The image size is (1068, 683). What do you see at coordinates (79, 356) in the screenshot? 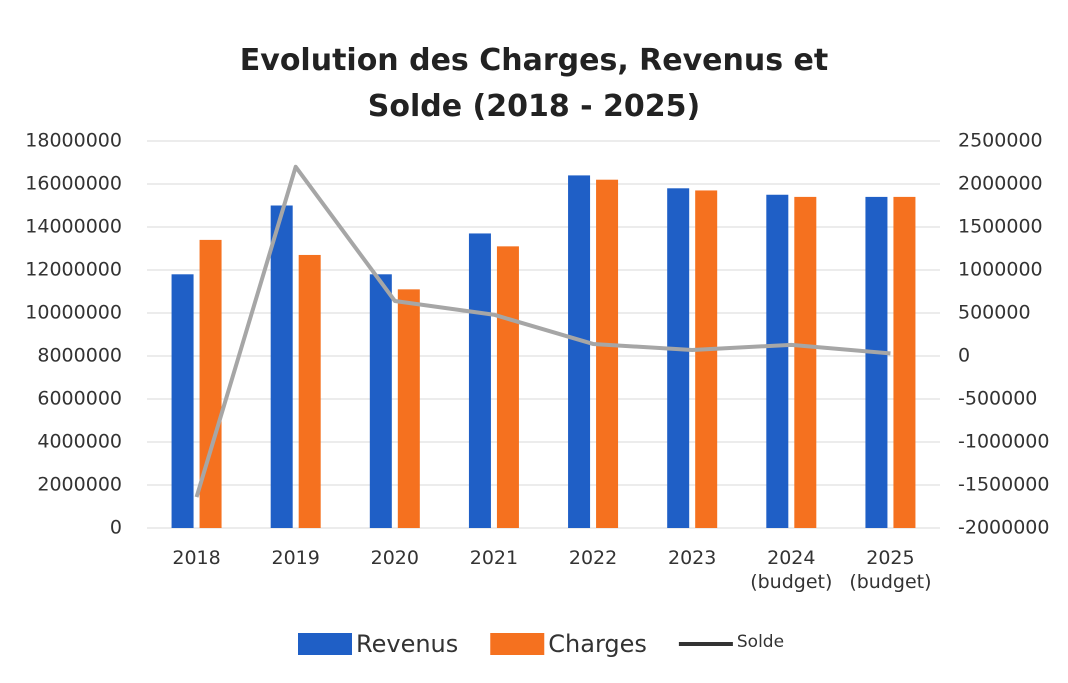
I see `y-tick-label: 8000000` at bounding box center [79, 356].